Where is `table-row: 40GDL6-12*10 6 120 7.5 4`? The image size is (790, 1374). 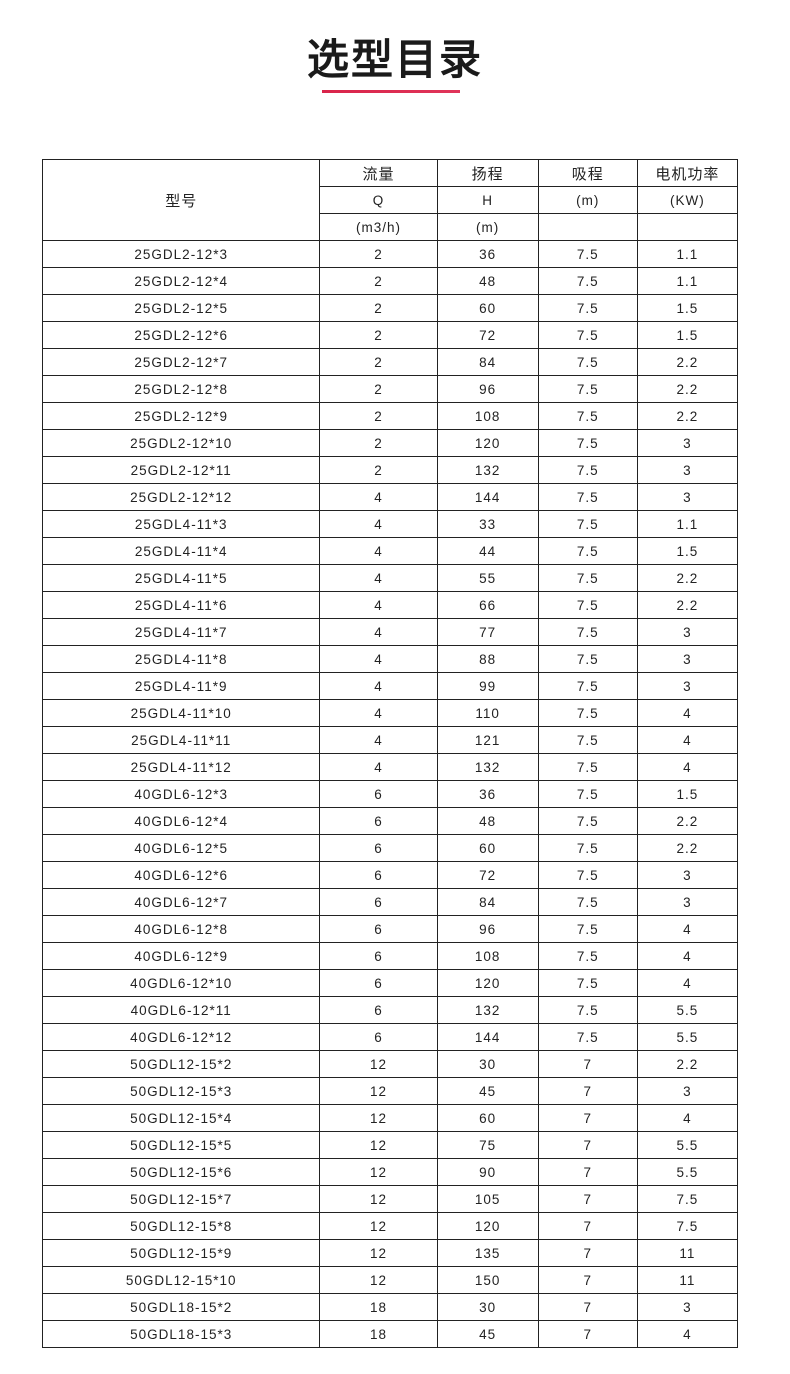
table-row: 40GDL6-12*10 6 120 7.5 4 is located at coordinates (390, 983).